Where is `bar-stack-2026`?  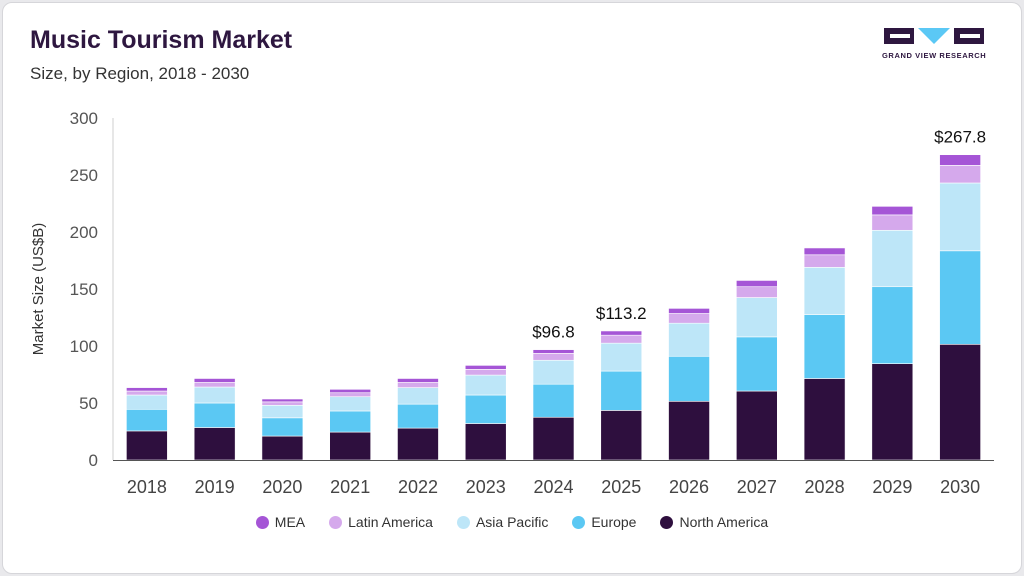
bar-stack-2026 is located at coordinates (689, 384).